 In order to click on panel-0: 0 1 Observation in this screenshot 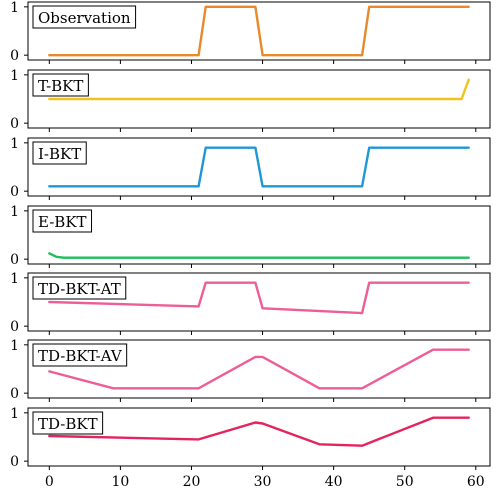, I will do `click(250, 32)`.